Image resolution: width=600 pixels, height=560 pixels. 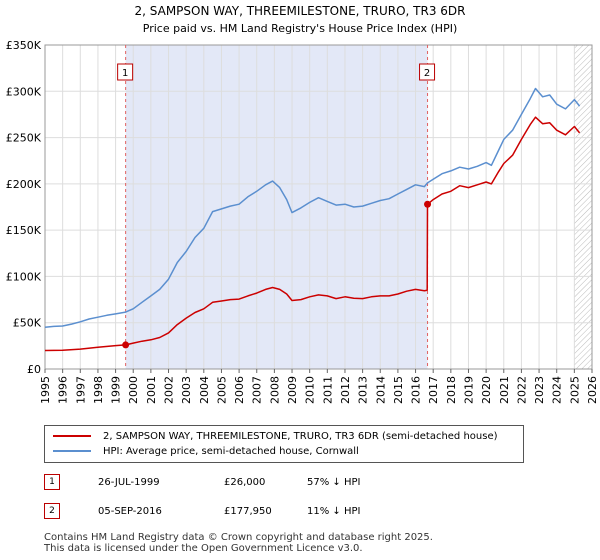 I want to click on transaction-price: £26,000, so click(x=245, y=482).